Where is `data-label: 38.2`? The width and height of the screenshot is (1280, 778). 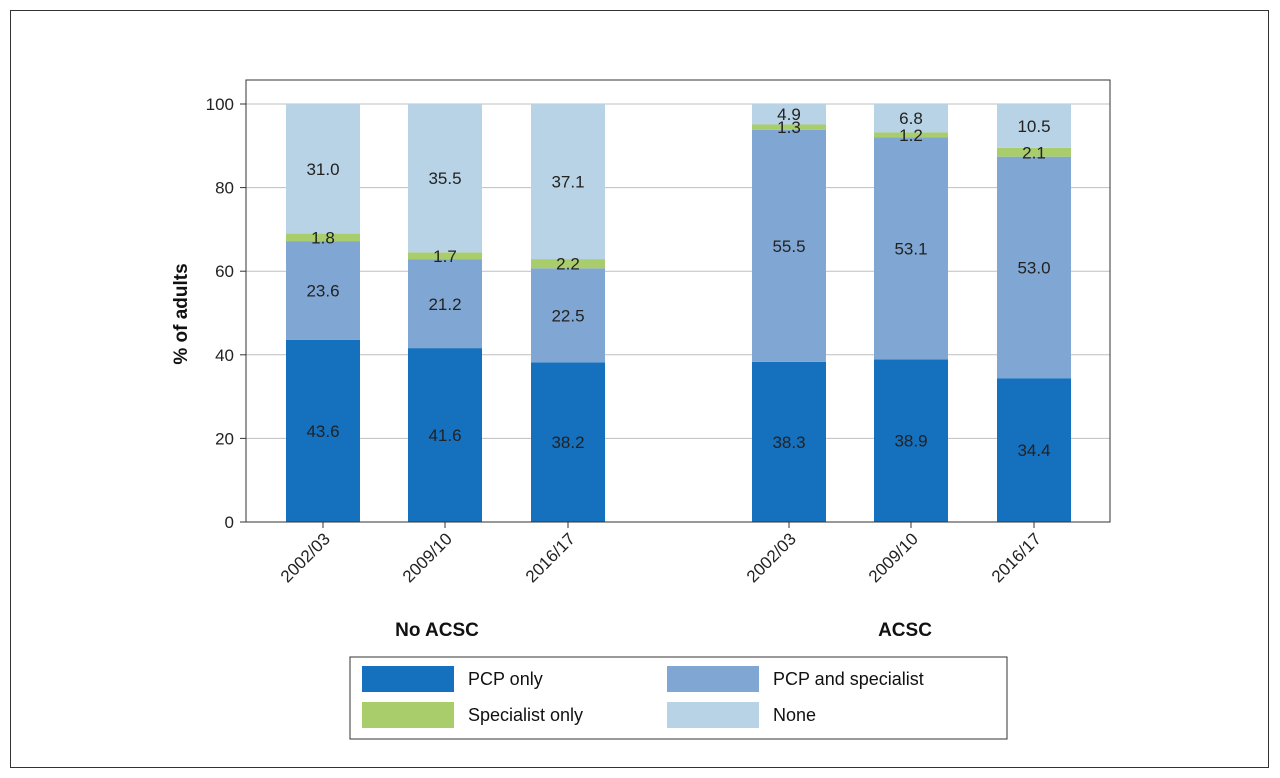 data-label: 38.2 is located at coordinates (567, 442).